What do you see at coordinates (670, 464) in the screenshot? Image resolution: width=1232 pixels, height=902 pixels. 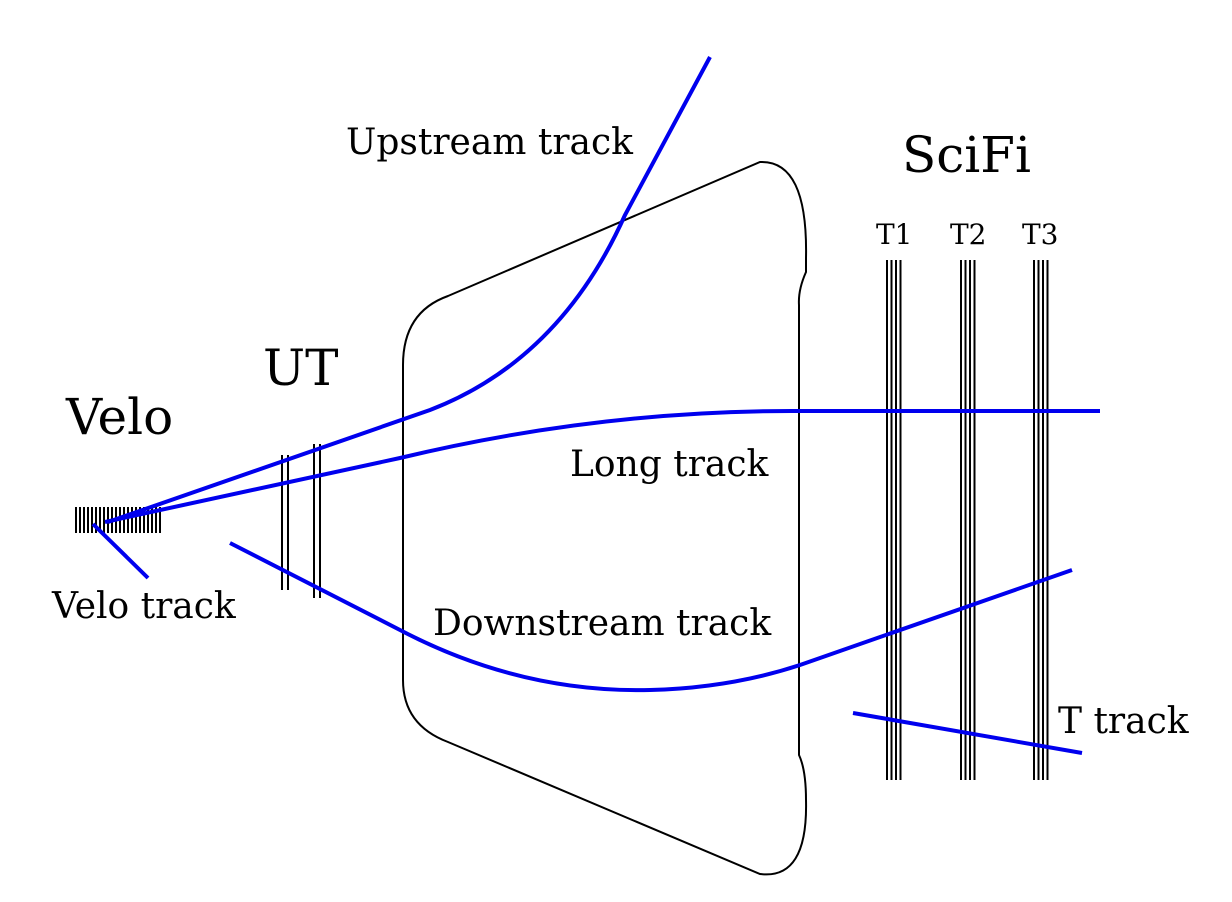 I see `long-track-label: Long track` at bounding box center [670, 464].